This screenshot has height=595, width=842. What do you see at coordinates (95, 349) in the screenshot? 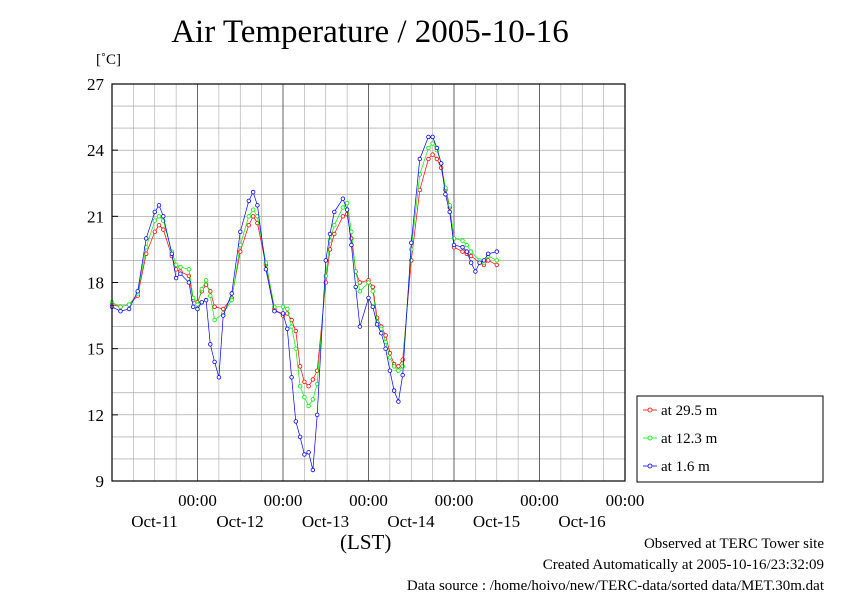
I see `y-tick-label: 15` at bounding box center [95, 349].